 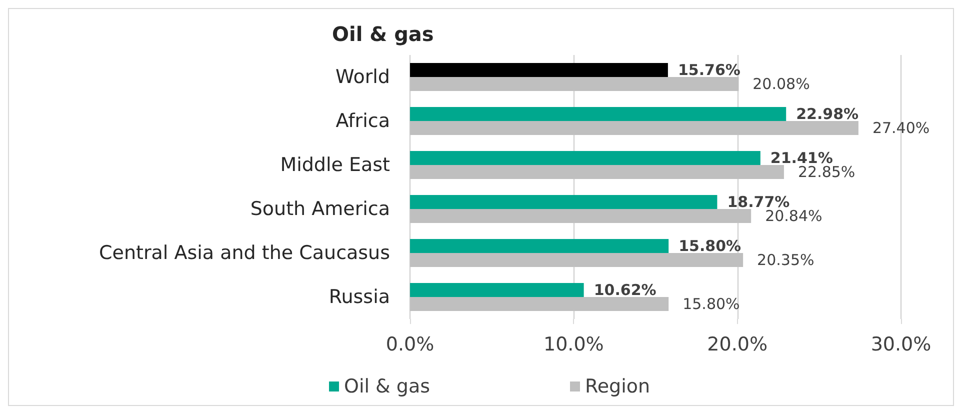 What do you see at coordinates (320, 209) in the screenshot?
I see `y-tick-label: South America` at bounding box center [320, 209].